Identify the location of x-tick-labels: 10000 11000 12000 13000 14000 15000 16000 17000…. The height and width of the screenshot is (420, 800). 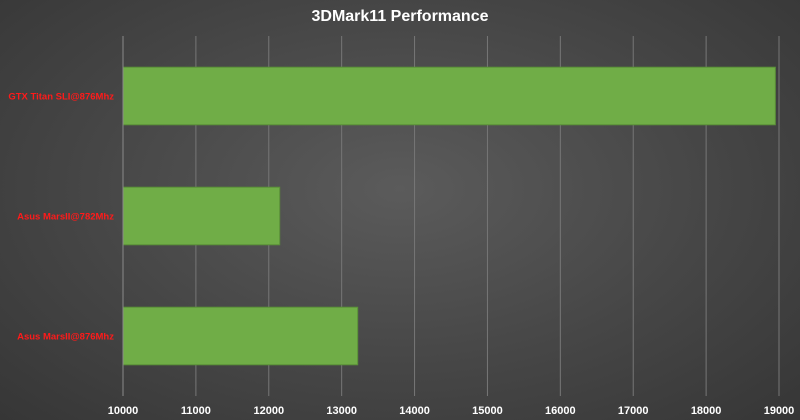
(451, 411).